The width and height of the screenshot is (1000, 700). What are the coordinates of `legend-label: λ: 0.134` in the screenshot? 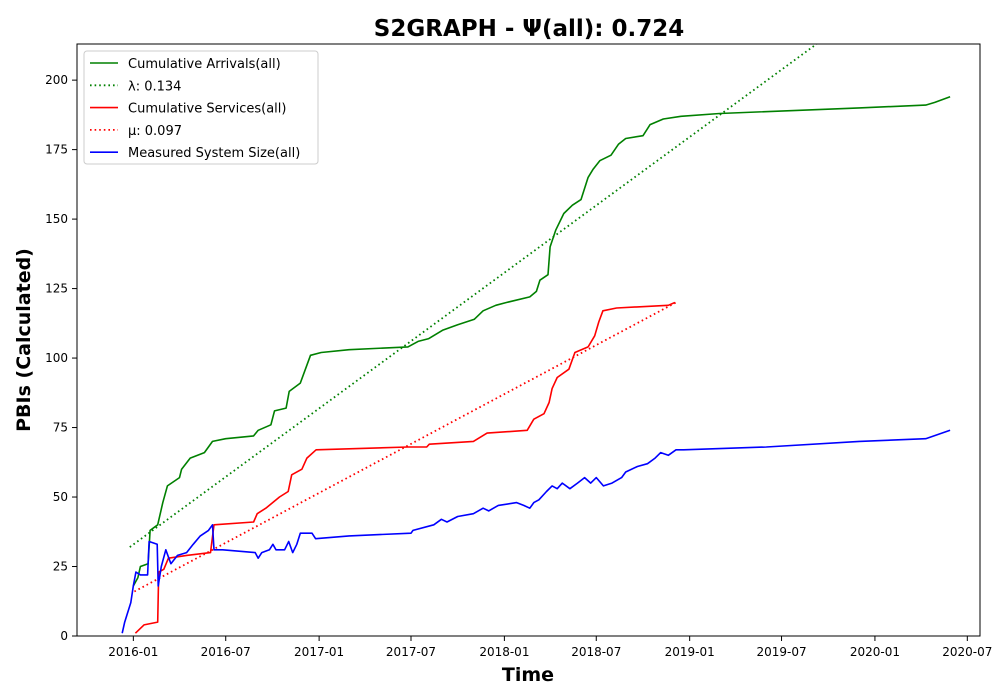 It's located at (154, 86).